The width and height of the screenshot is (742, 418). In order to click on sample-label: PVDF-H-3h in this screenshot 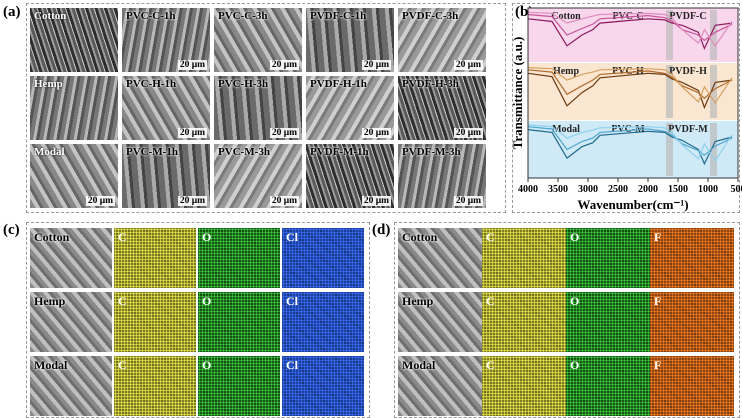, I will do `click(430, 84)`.